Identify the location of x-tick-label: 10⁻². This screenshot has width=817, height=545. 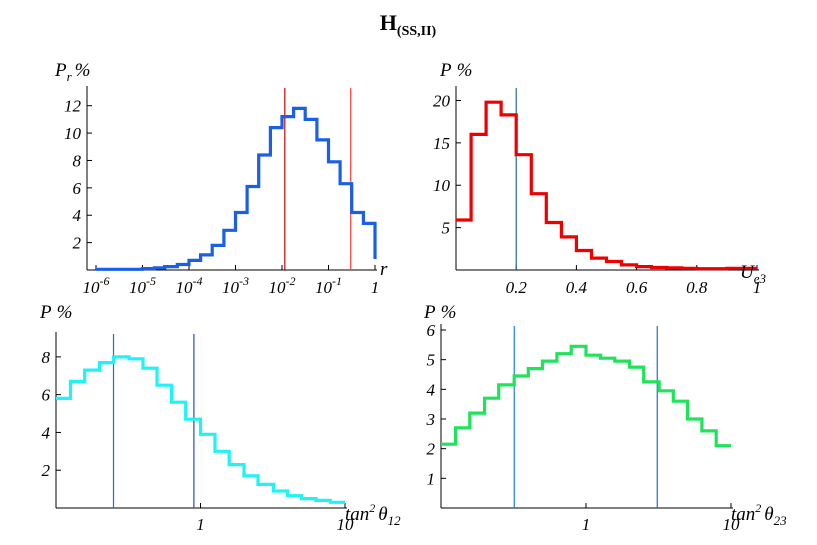
(282, 285).